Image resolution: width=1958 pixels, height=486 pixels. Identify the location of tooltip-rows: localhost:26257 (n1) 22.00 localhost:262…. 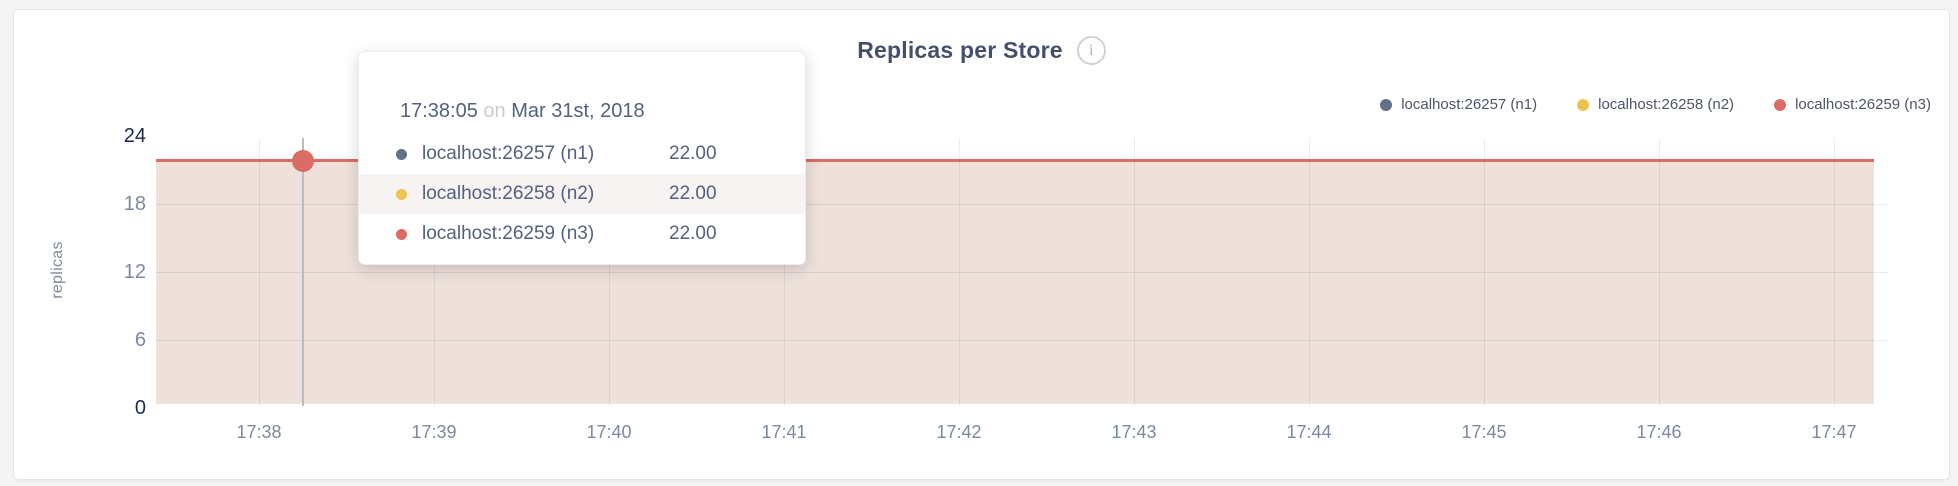
(582, 194).